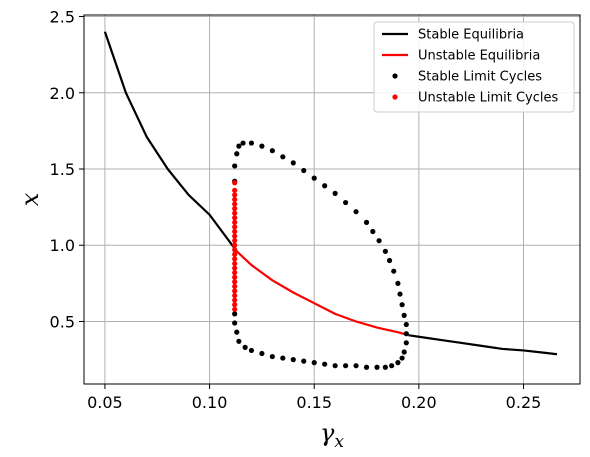 The image size is (590, 457). What do you see at coordinates (479, 56) in the screenshot?
I see `legend-label-unstable-equilibria: Unstable Equilibria` at bounding box center [479, 56].